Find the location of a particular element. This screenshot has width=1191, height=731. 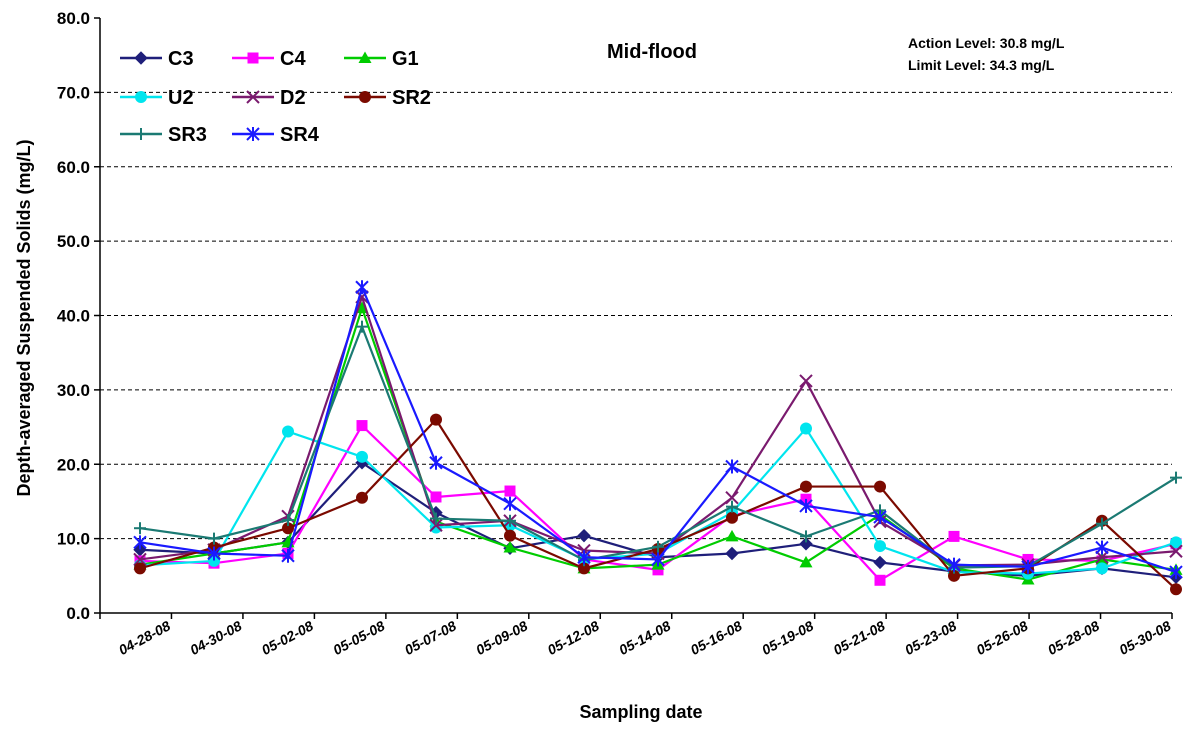

x-tick-label: 04-28-08 is located at coordinates (144, 637).